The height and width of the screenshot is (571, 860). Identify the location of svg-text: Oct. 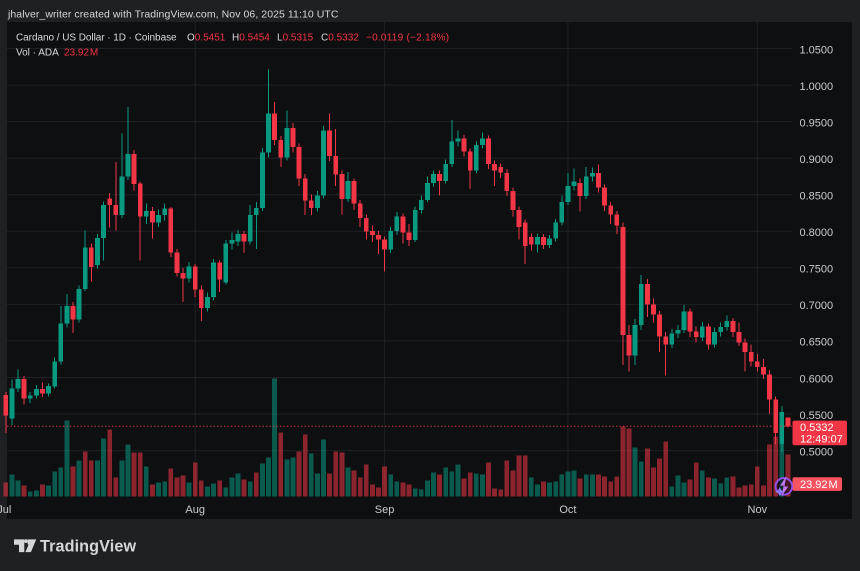
(567, 510).